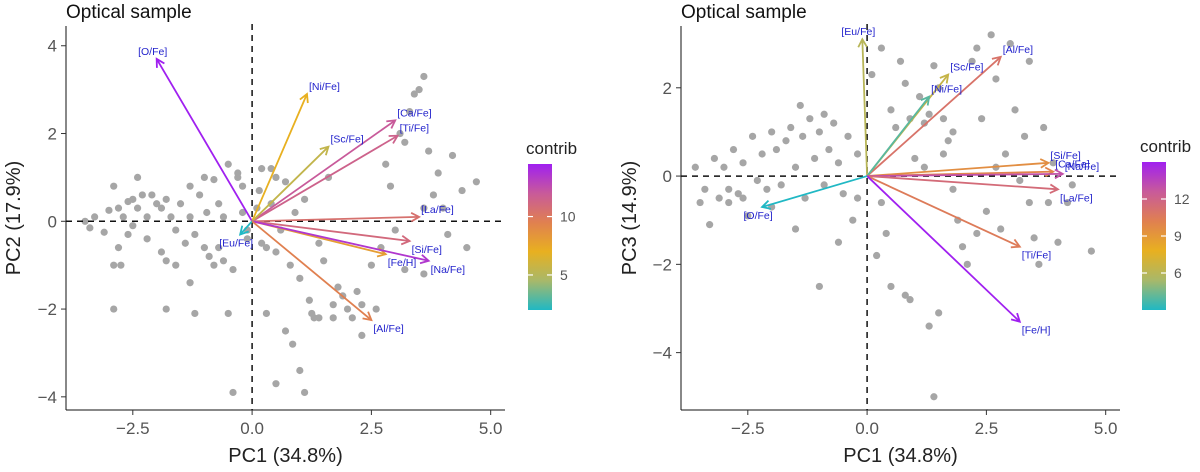  Describe the element at coordinates (551, 148) in the screenshot. I see `legend-title: contrib` at that location.